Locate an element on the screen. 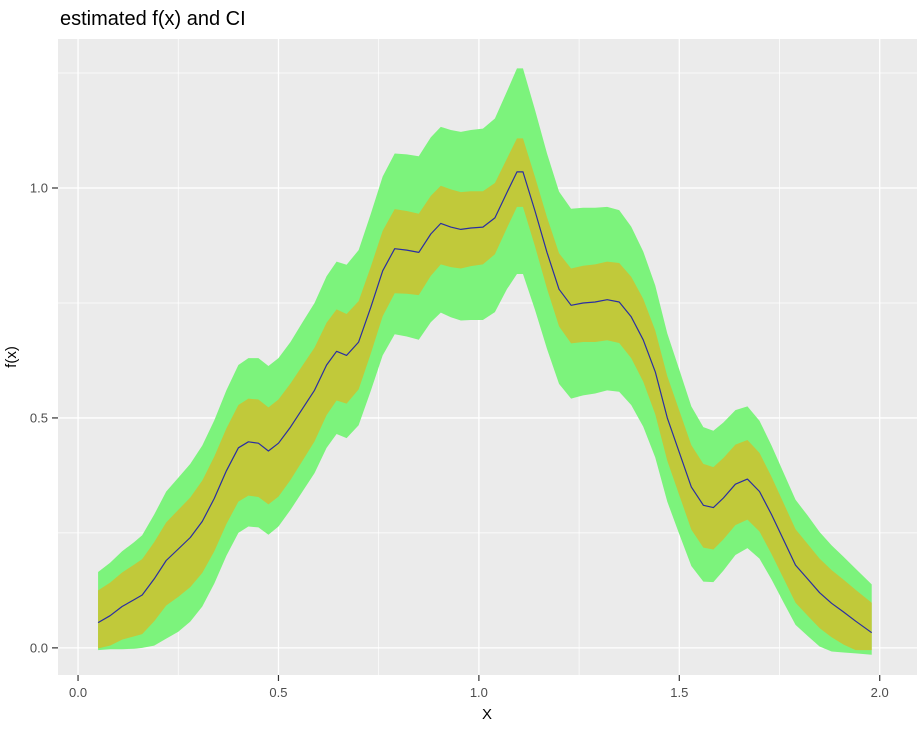 This screenshot has height=733, width=921. x-axis-title: X is located at coordinates (487, 714).